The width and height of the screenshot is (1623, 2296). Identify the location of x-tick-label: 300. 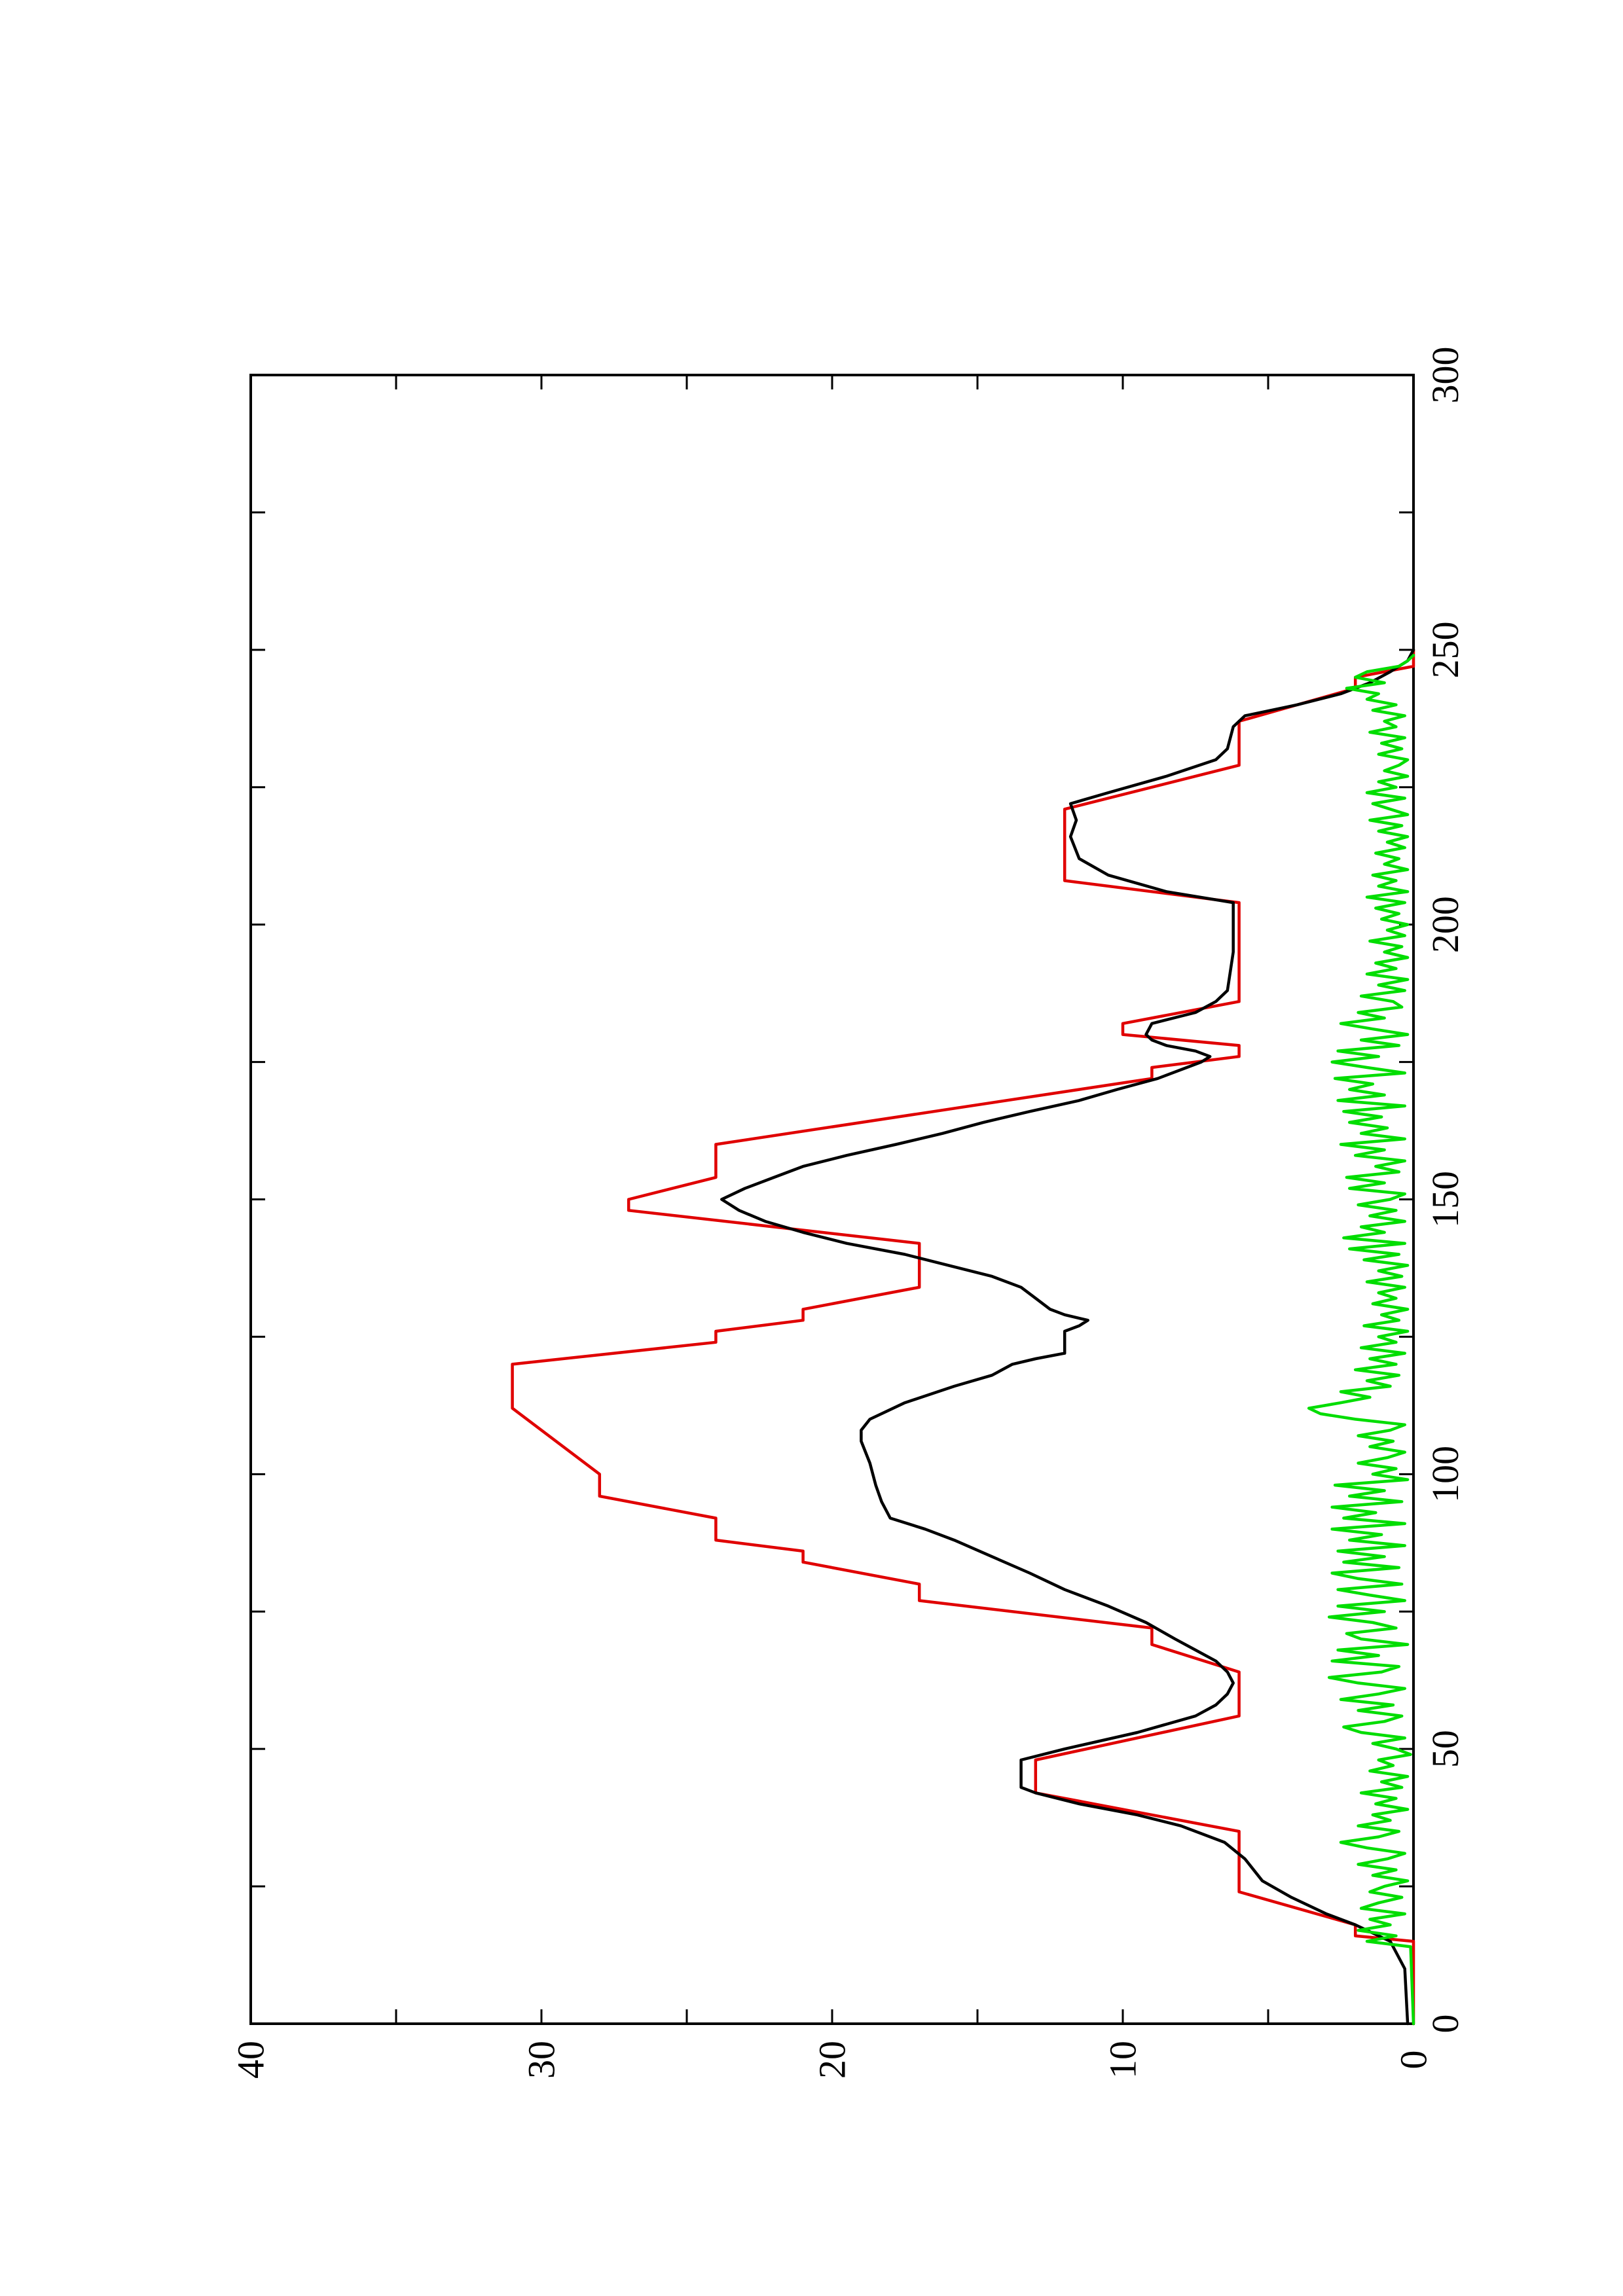
(1445, 376).